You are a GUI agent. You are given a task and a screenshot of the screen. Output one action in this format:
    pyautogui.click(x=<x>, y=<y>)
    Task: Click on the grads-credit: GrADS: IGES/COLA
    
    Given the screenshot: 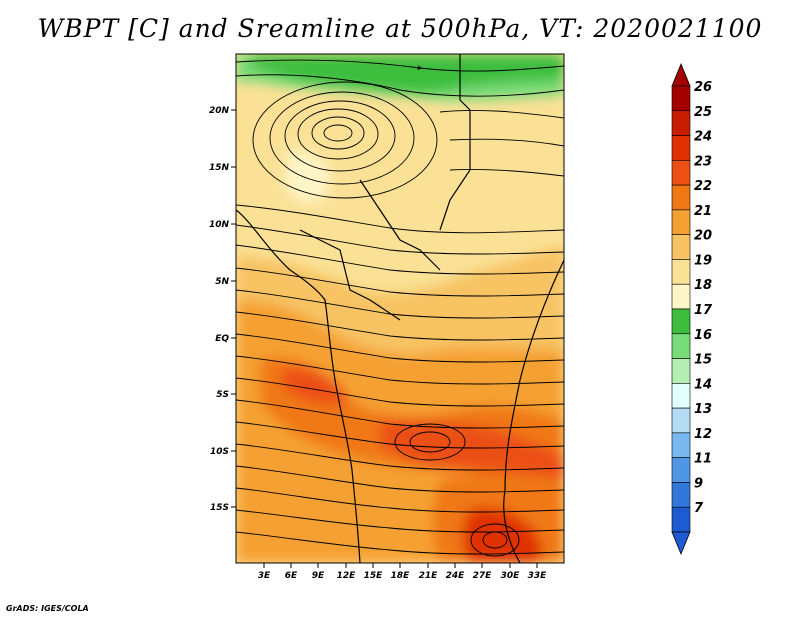 What is the action you would take?
    pyautogui.click(x=47, y=608)
    